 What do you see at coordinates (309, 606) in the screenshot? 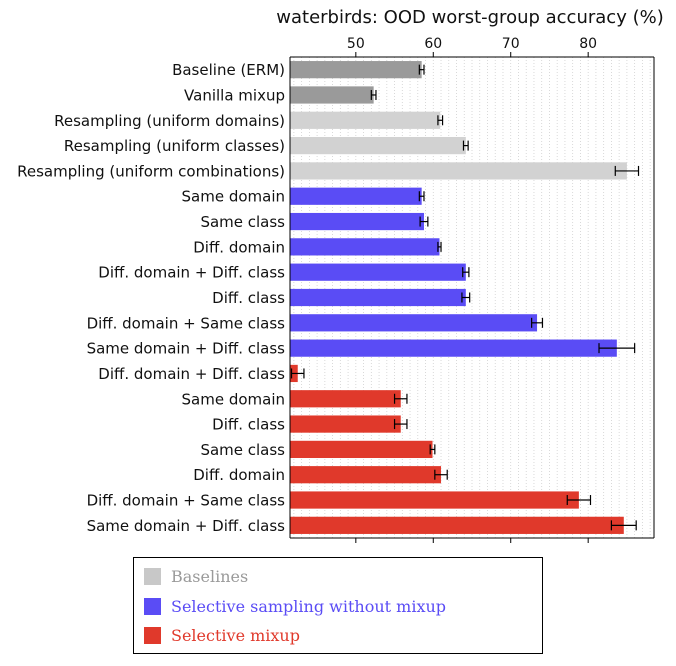
I see `legend-label: Selective sampling without mixup` at bounding box center [309, 606].